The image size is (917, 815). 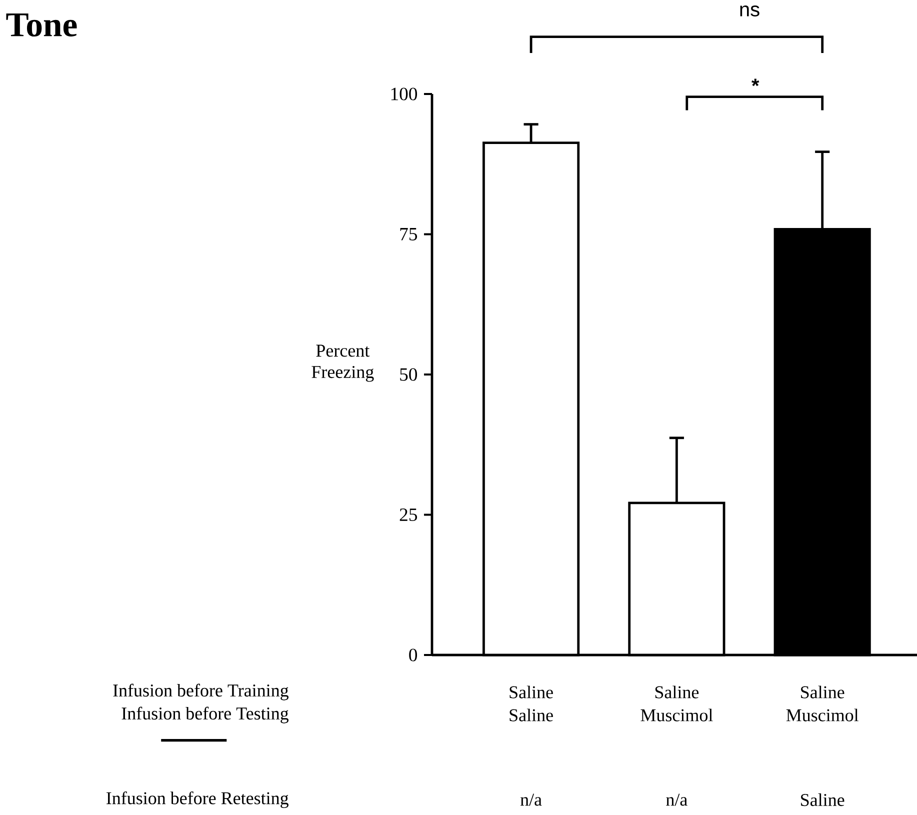 What do you see at coordinates (413, 655) in the screenshot?
I see `y-tick-label: 0` at bounding box center [413, 655].